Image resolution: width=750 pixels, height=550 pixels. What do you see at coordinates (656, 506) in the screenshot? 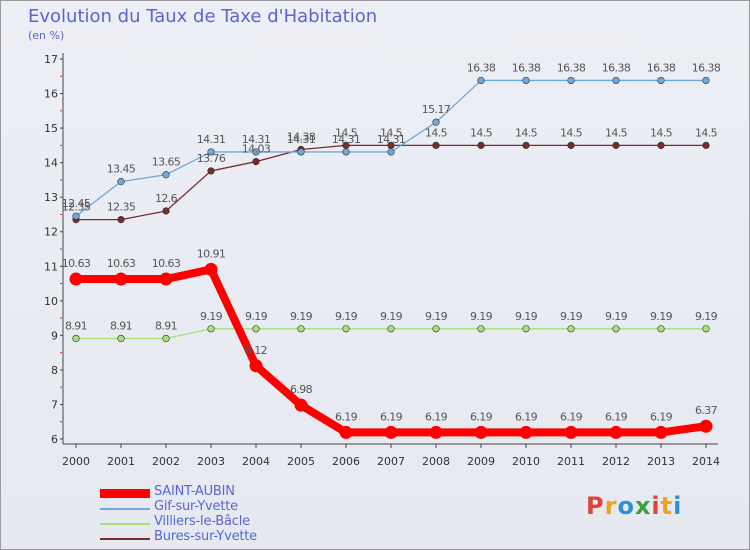
I see `logo-letter: i` at bounding box center [656, 506].